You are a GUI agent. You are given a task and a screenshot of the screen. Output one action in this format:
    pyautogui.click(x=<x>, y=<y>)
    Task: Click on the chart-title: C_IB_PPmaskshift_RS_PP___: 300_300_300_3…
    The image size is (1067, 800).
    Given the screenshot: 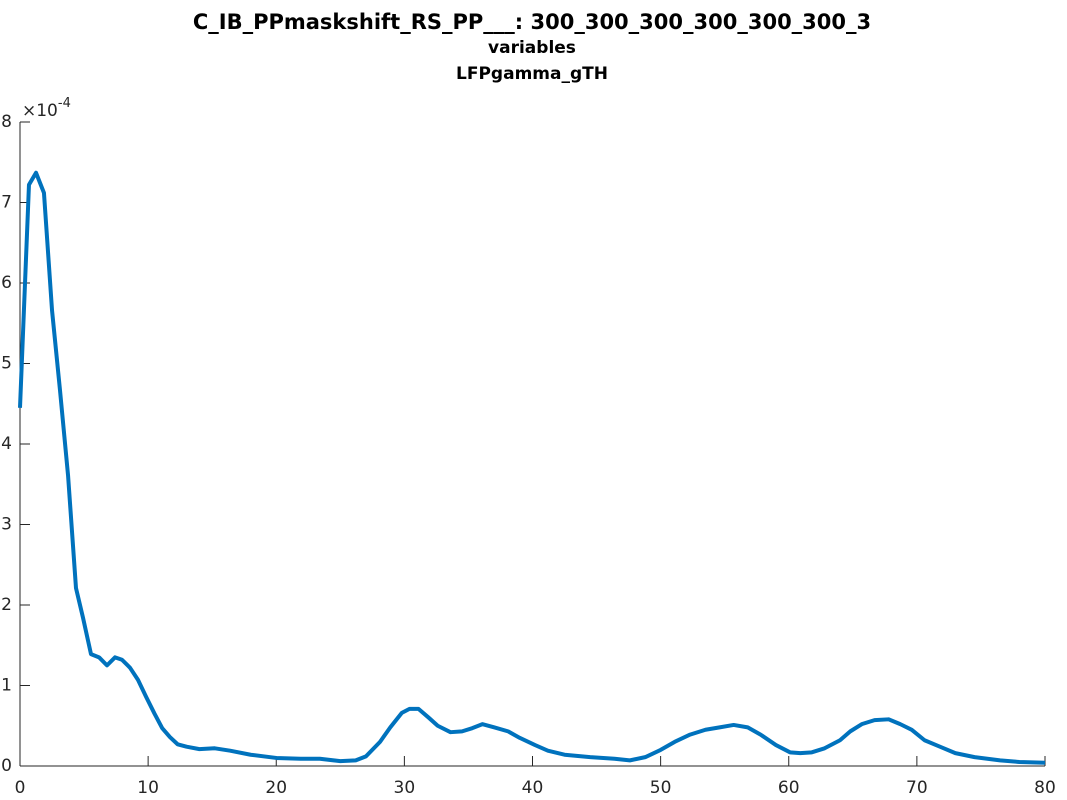 What is the action you would take?
    pyautogui.click(x=532, y=22)
    